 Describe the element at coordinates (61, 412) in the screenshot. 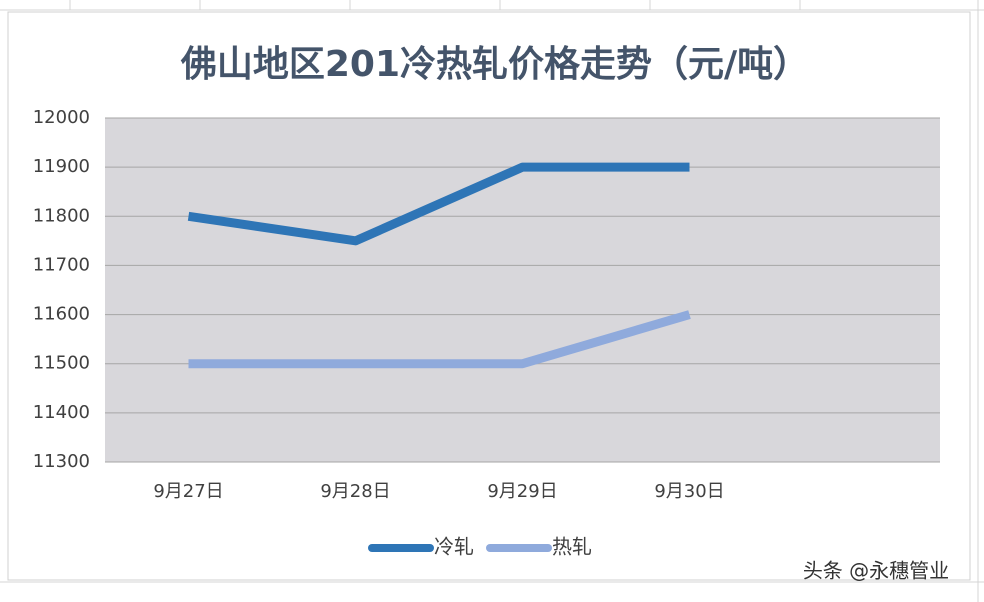

I see `y-tick-label: 11400` at that location.